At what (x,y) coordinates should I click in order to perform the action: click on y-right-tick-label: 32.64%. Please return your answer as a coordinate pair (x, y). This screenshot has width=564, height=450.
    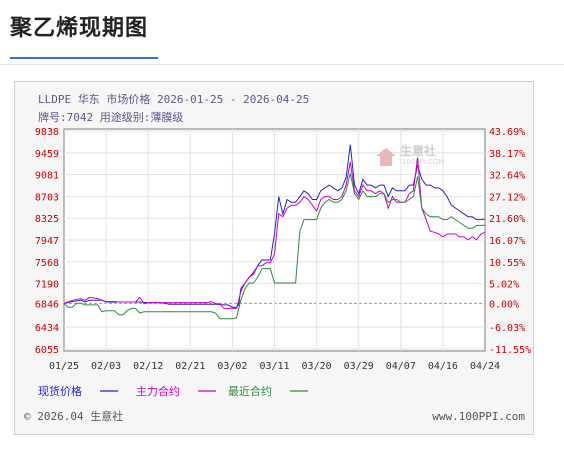
    Looking at the image, I should click on (507, 176).